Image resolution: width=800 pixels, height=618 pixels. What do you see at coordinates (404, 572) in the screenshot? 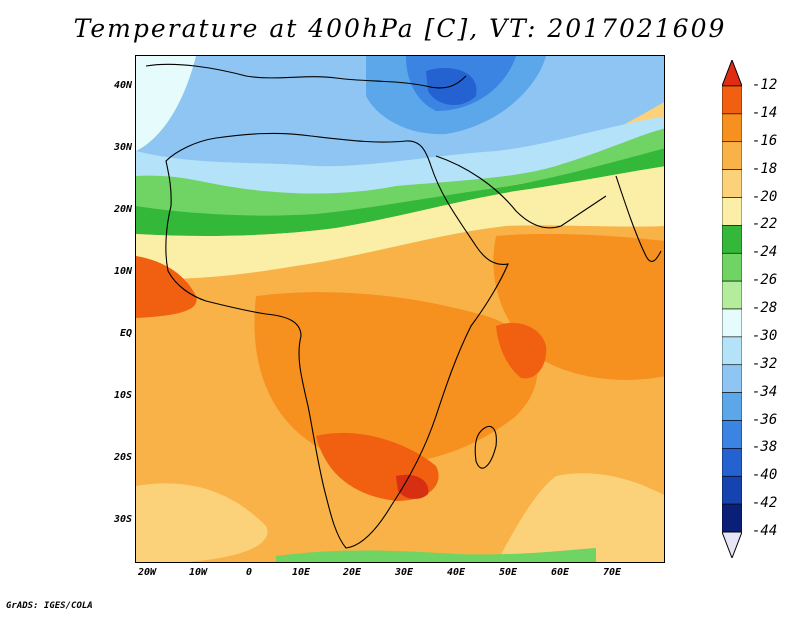
I see `lon-label-30e: 30E` at bounding box center [404, 572].